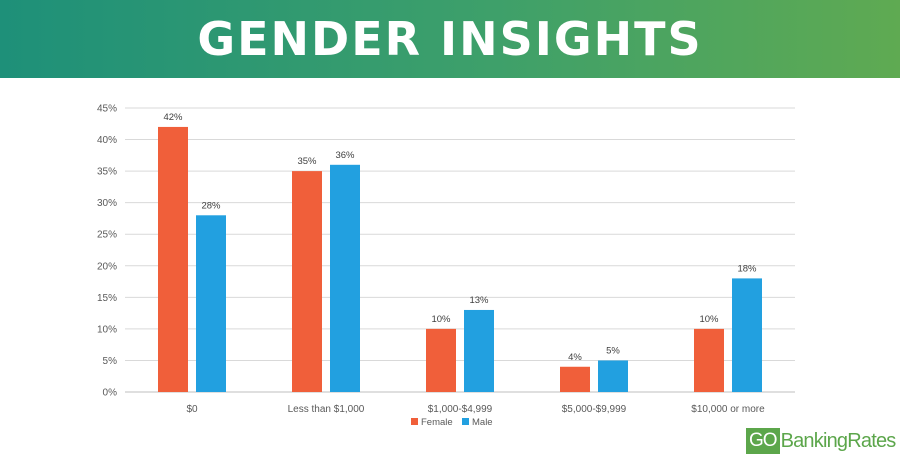 This screenshot has height=460, width=900. I want to click on data-label: 35%, so click(307, 161).